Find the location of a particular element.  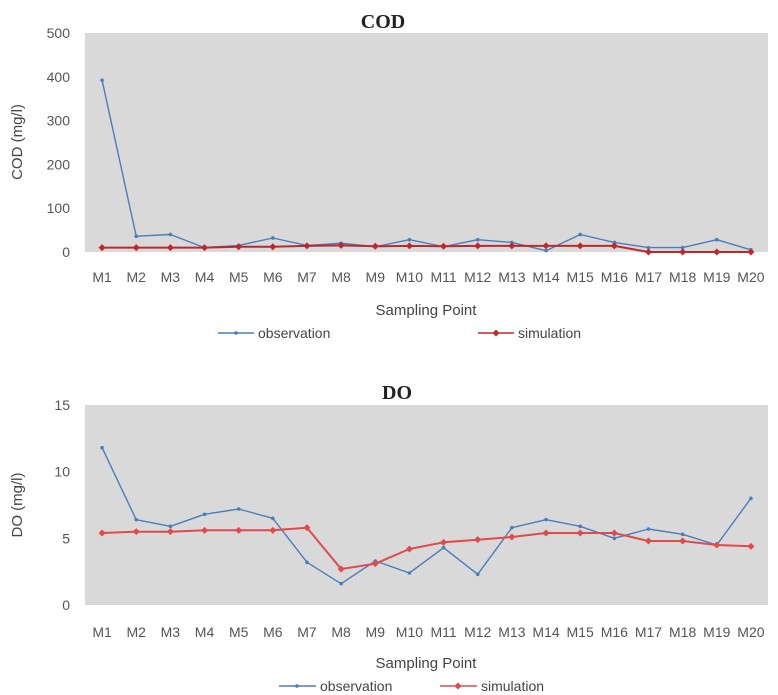

cod-x-tick-label: M20 is located at coordinates (750, 277).